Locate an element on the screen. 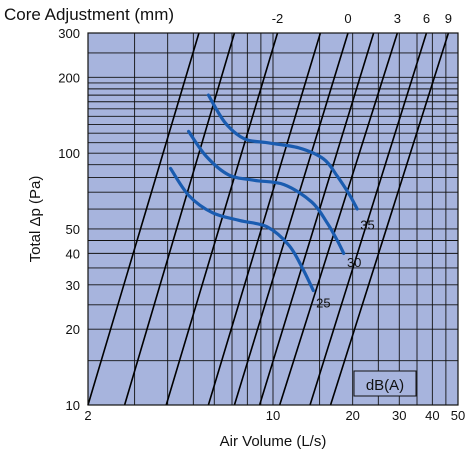  core-adjustment-label: 3 is located at coordinates (397, 18).